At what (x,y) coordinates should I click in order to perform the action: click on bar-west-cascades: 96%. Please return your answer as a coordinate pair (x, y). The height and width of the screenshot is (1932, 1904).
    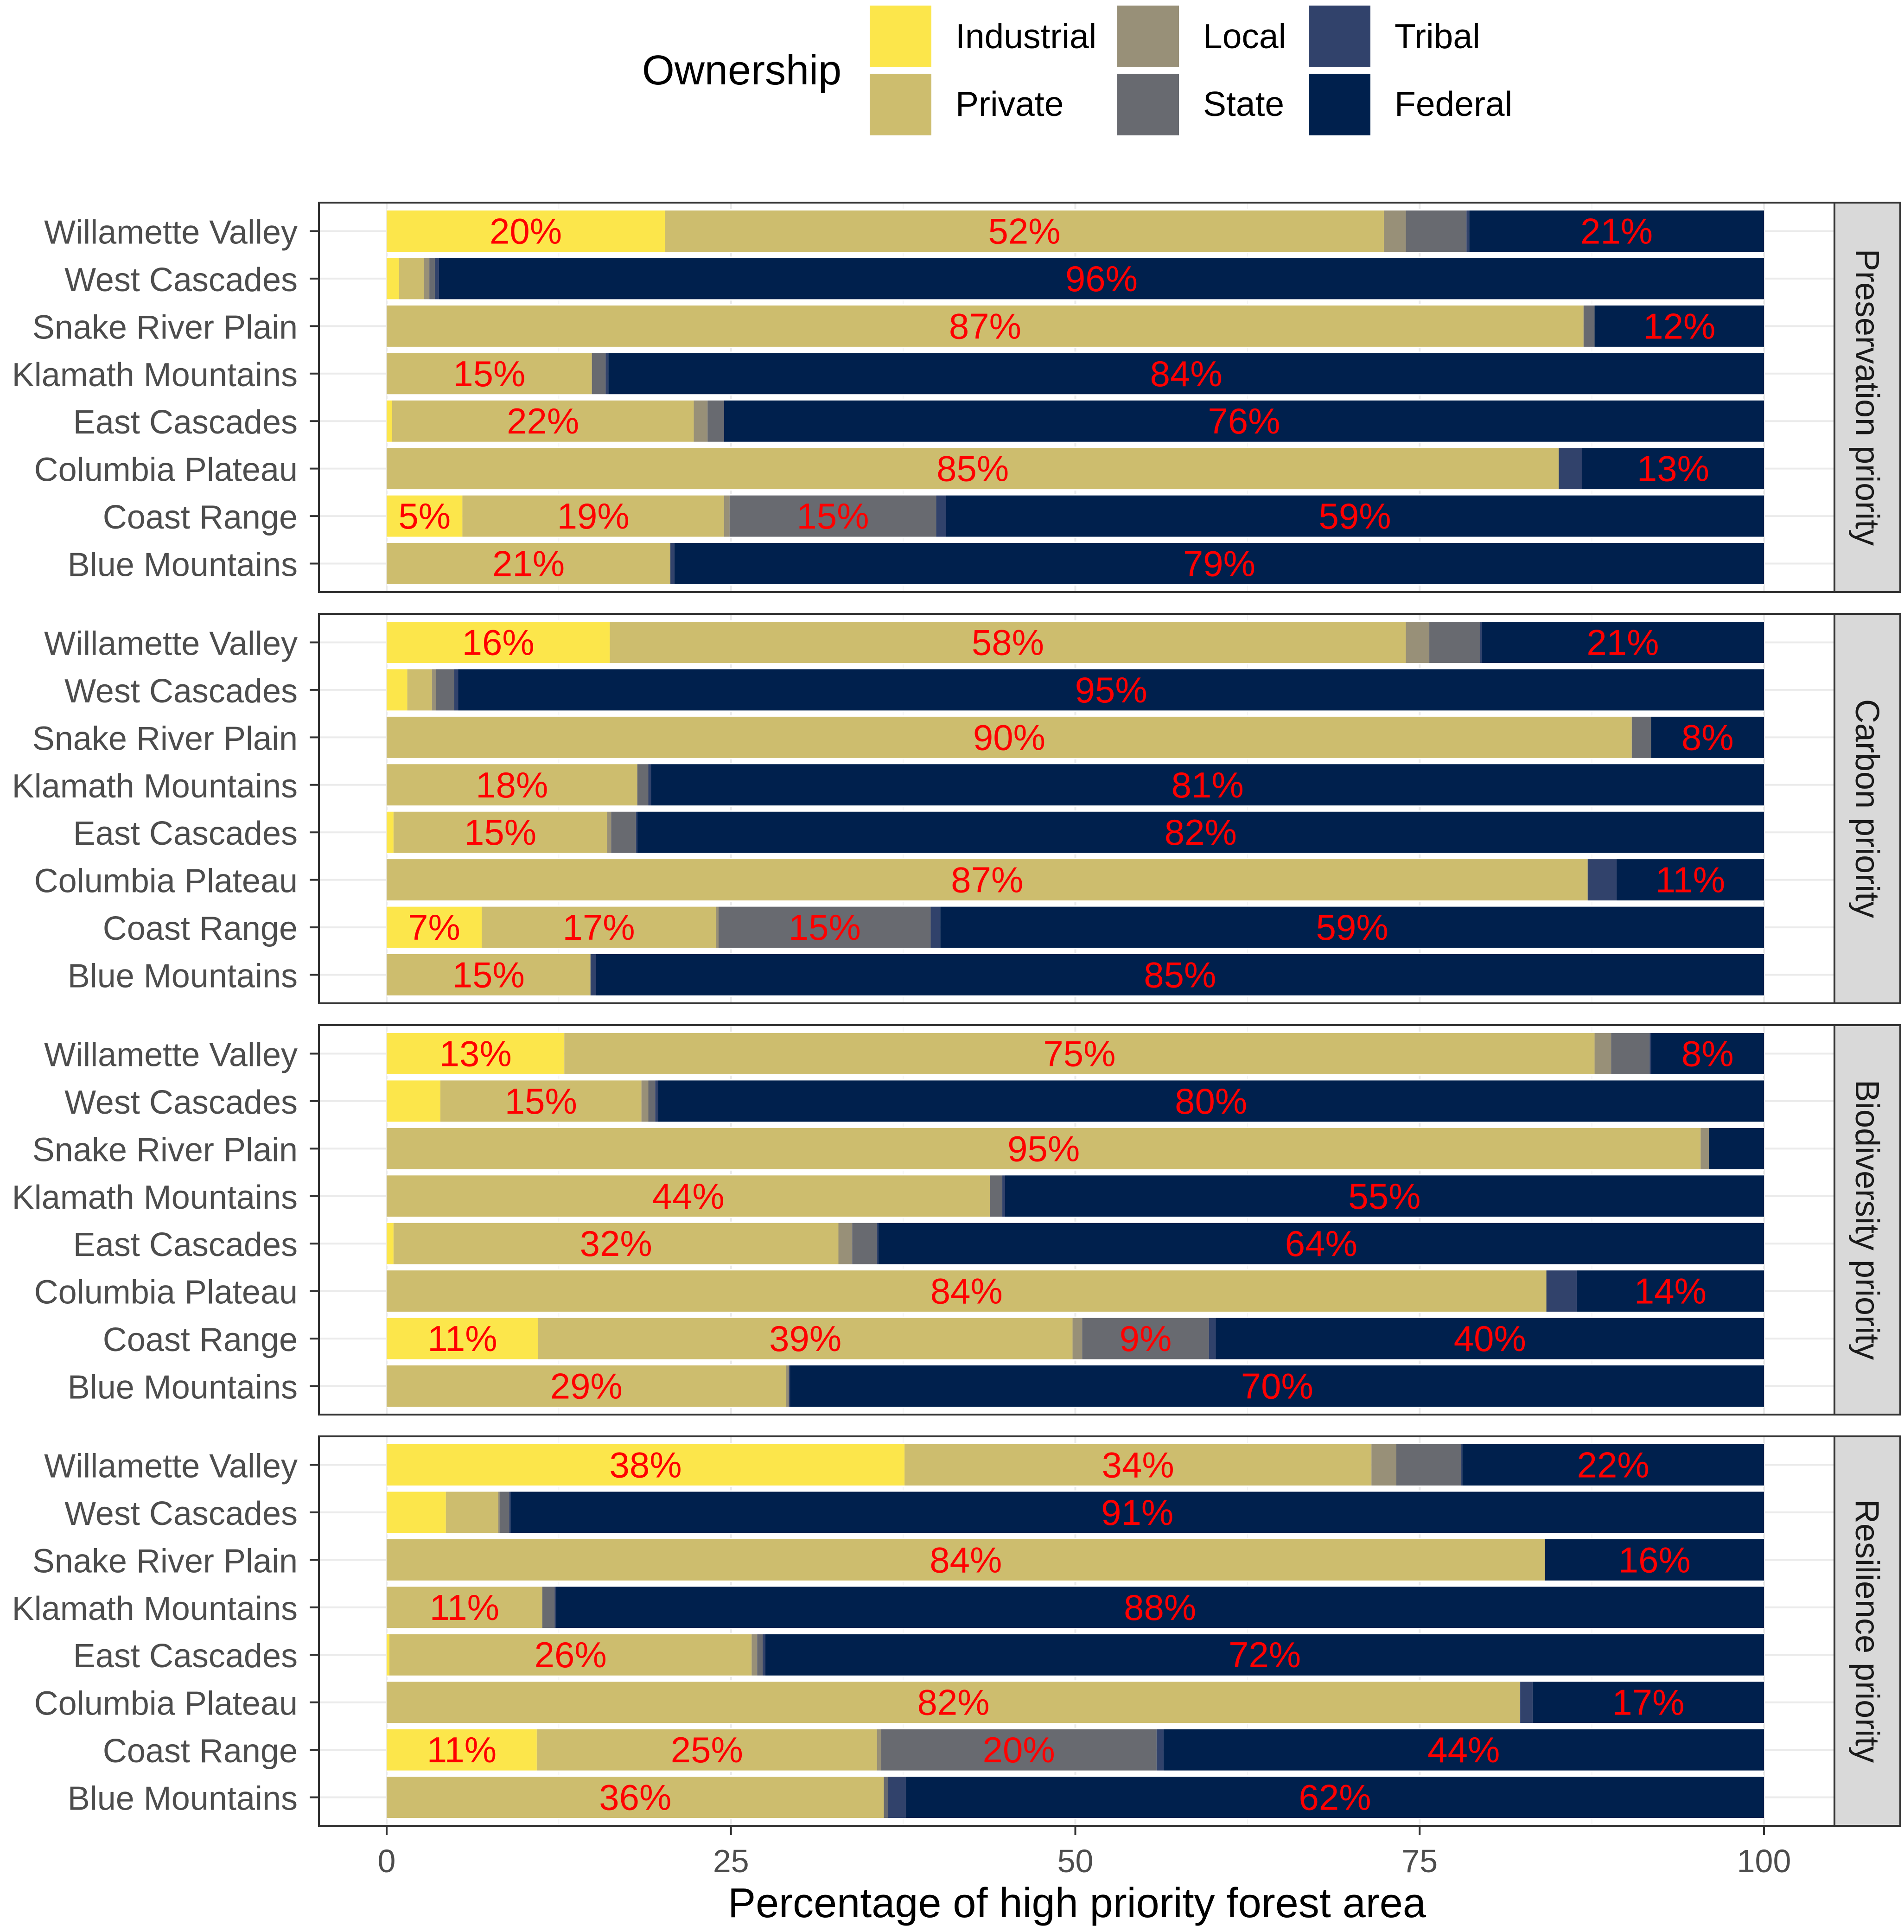
    Looking at the image, I should click on (1075, 278).